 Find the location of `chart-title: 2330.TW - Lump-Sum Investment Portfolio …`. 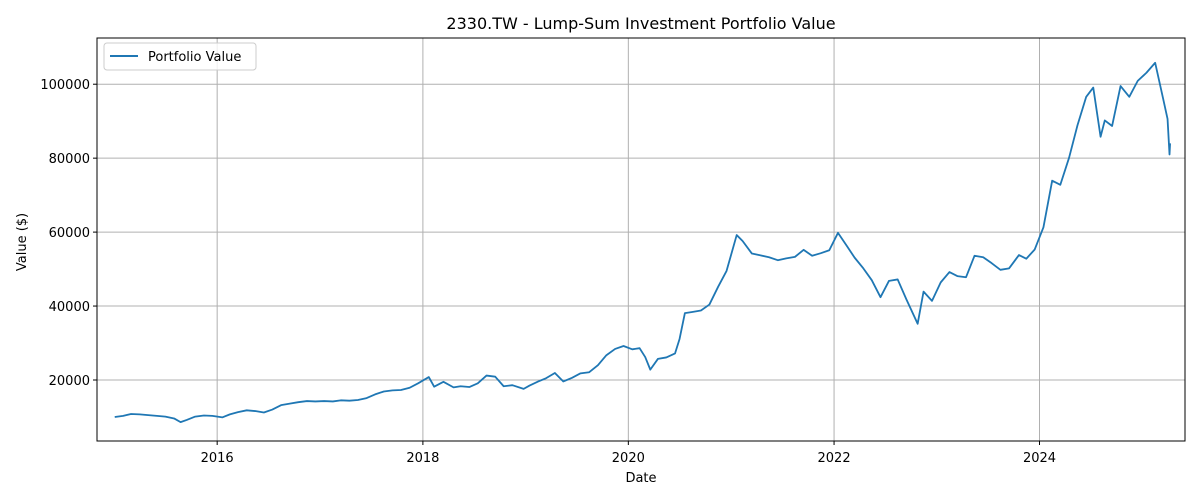

chart-title: 2330.TW - Lump-Sum Investment Portfolio … is located at coordinates (640, 23).